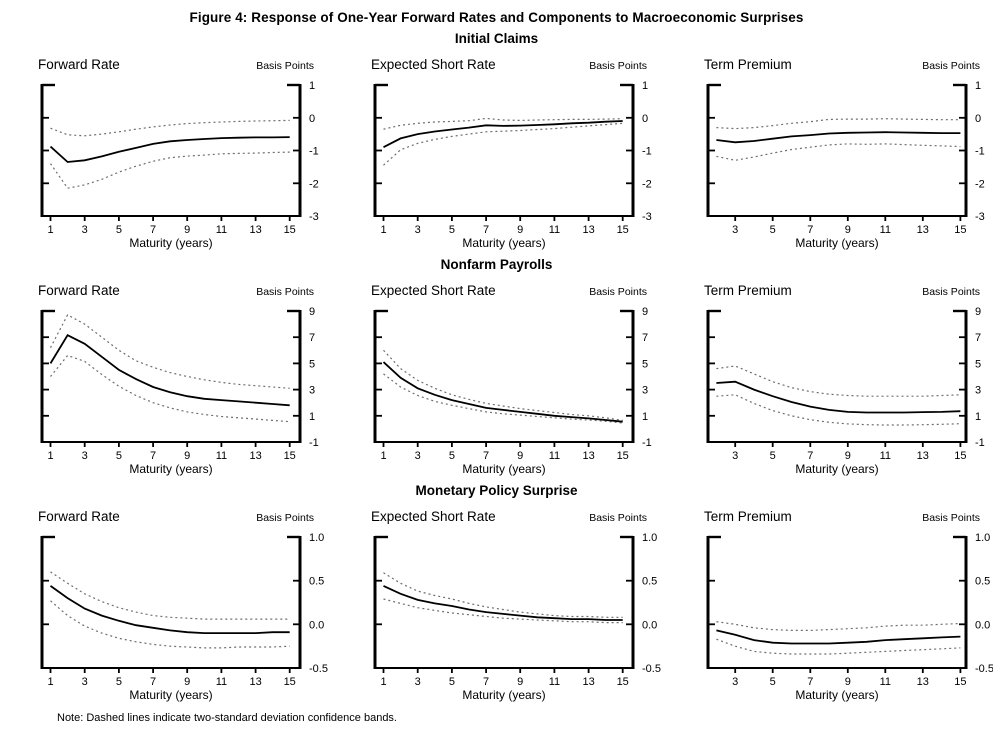 The height and width of the screenshot is (743, 993). What do you see at coordinates (312, 119) in the screenshot?
I see `y-tick-label: 0` at bounding box center [312, 119].